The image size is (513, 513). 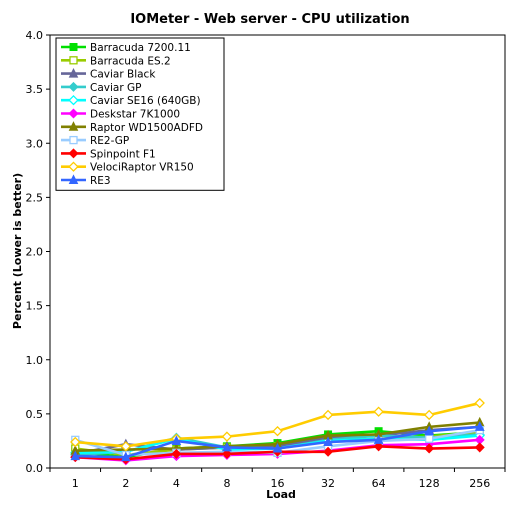 What do you see at coordinates (479, 483) in the screenshot?
I see `x-tick-label: 256` at bounding box center [479, 483].